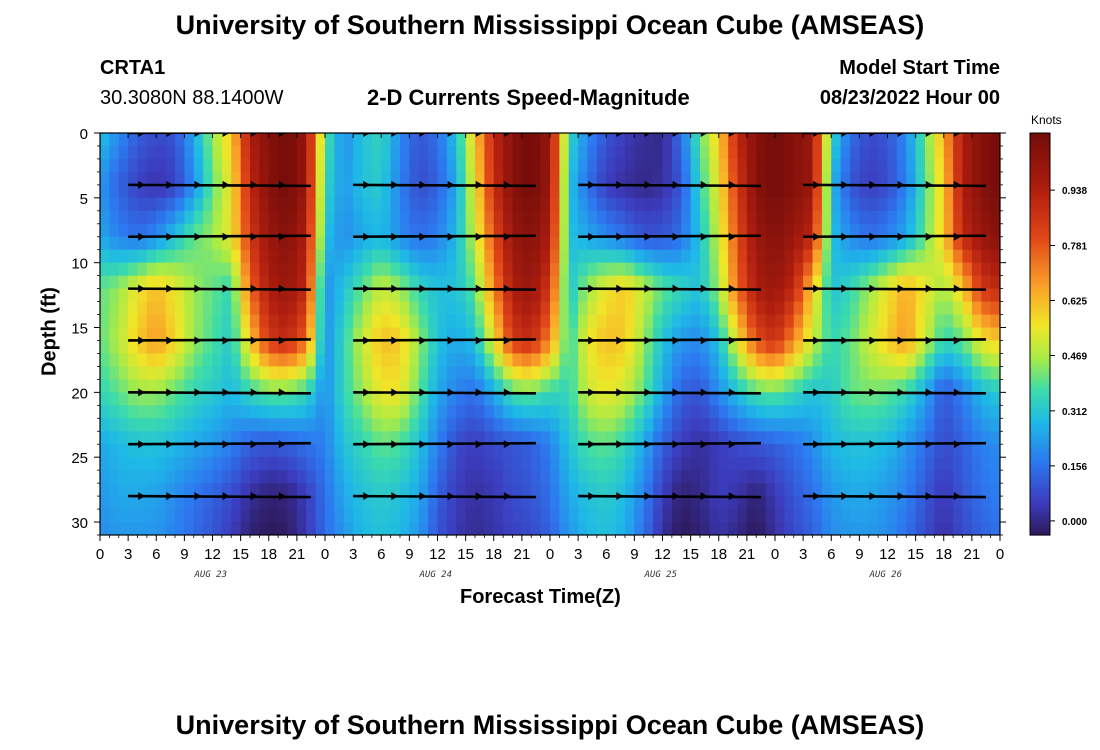  Describe the element at coordinates (409, 554) in the screenshot. I see `x-tick-label: 9` at that location.